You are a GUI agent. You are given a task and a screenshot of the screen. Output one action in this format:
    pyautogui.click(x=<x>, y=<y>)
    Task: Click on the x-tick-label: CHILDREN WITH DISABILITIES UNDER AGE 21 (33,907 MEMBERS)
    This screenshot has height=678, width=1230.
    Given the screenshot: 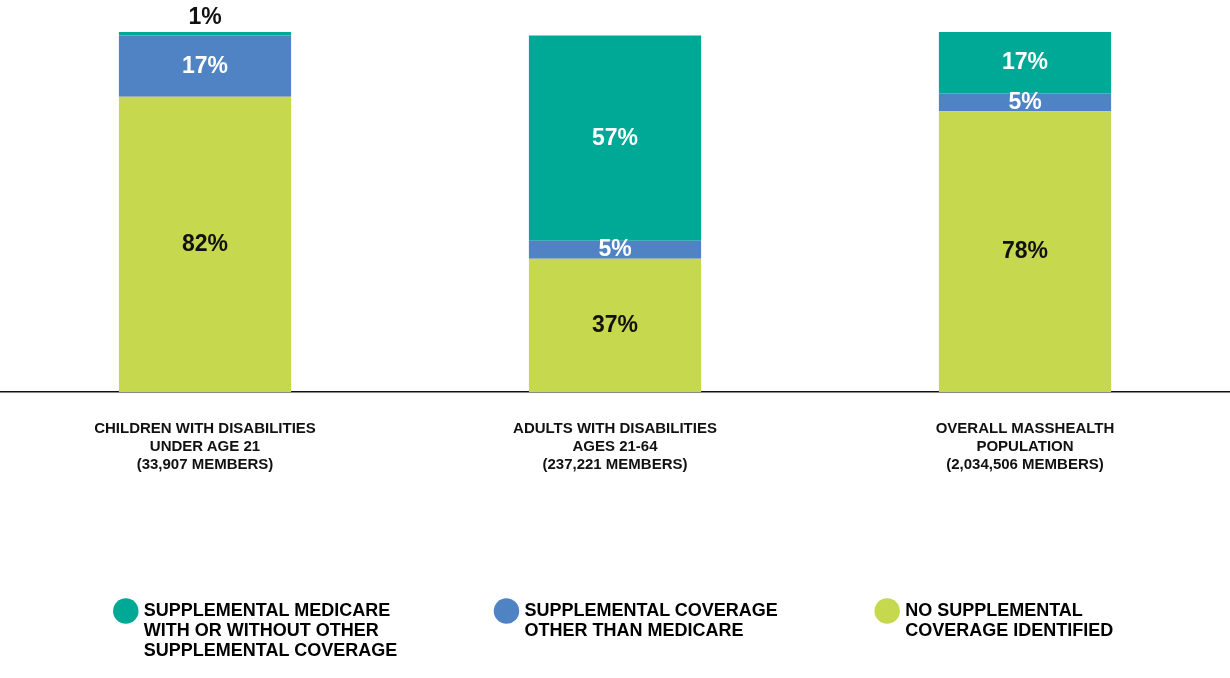 What is the action you would take?
    pyautogui.click(x=205, y=446)
    